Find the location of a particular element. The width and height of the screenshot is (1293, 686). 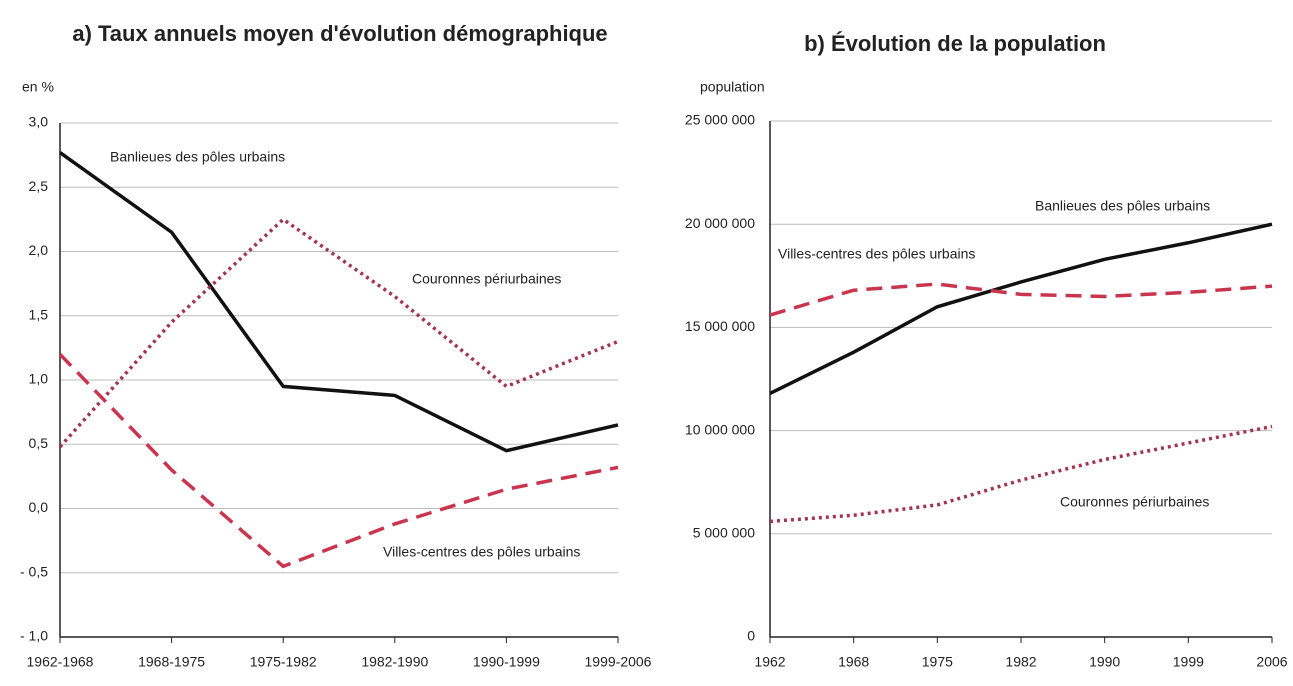

x-tick-label: 2006 is located at coordinates (1271, 662).